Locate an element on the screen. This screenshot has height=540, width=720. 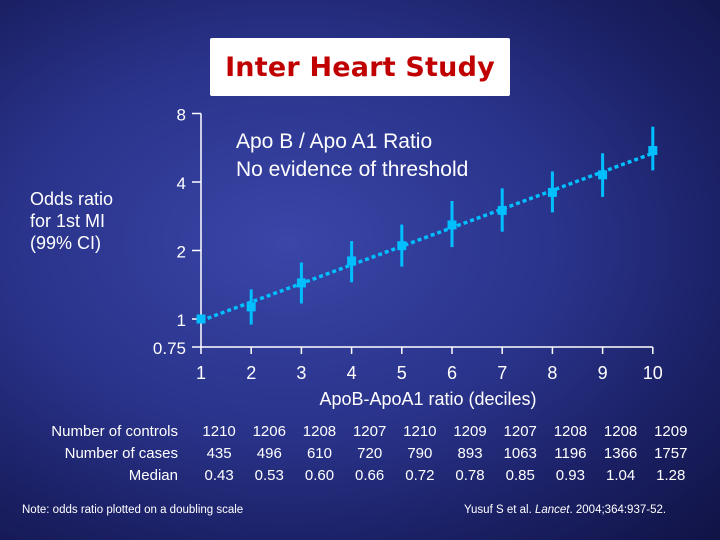
x-tick-label: 10 is located at coordinates (653, 373).